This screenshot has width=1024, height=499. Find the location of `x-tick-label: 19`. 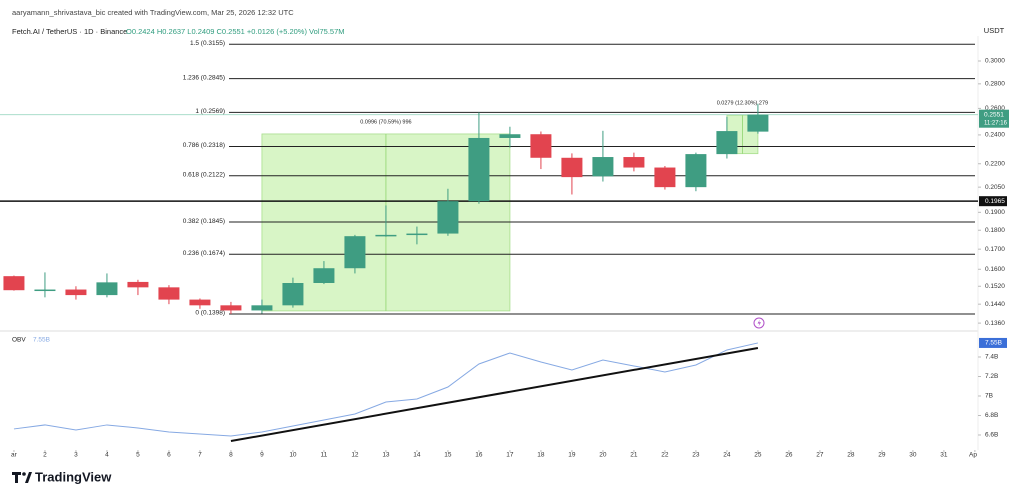

x-tick-label: 19 is located at coordinates (572, 455).